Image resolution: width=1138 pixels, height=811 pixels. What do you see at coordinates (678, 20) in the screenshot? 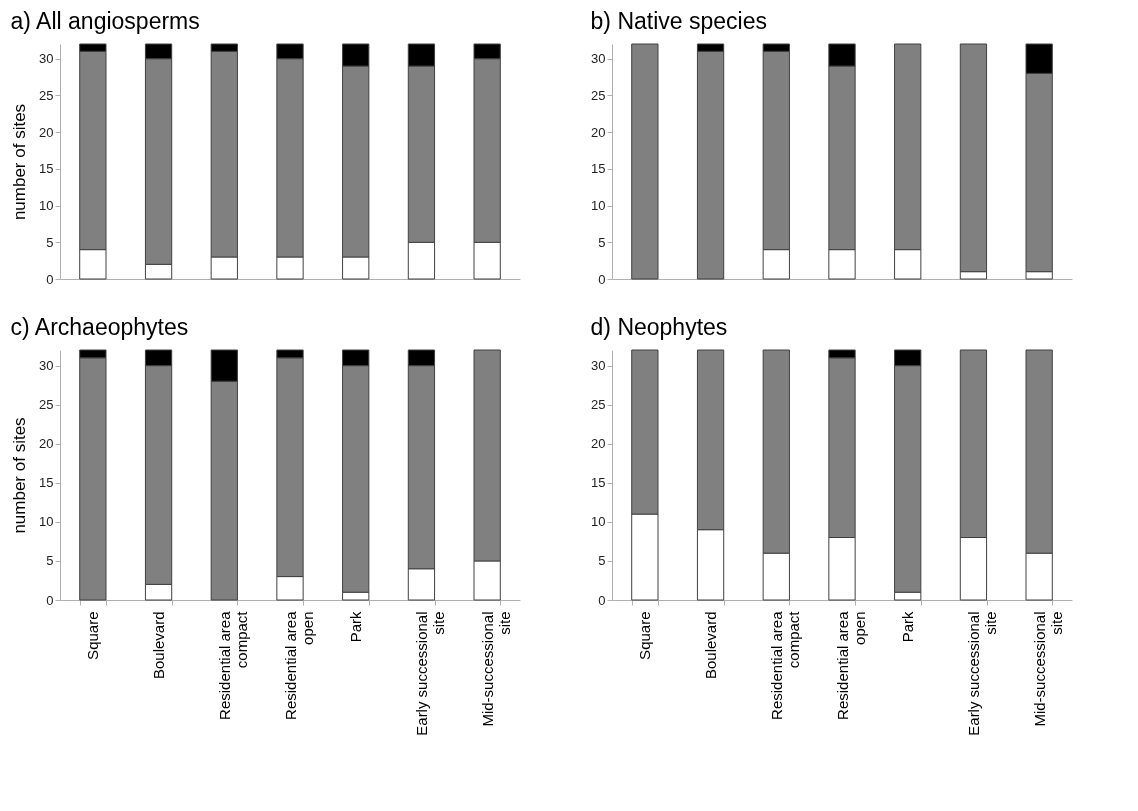
I see `chart-title: b) Native species` at bounding box center [678, 20].